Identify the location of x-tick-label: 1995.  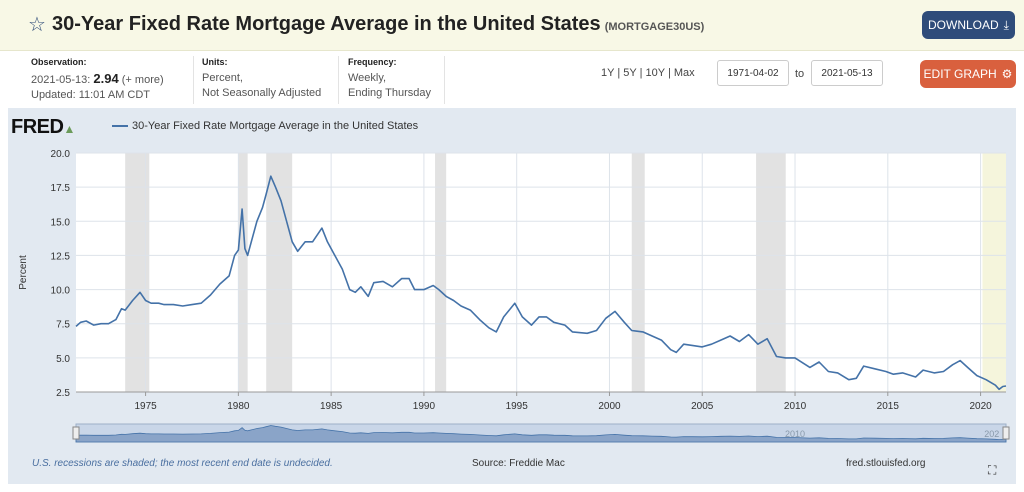
(517, 406).